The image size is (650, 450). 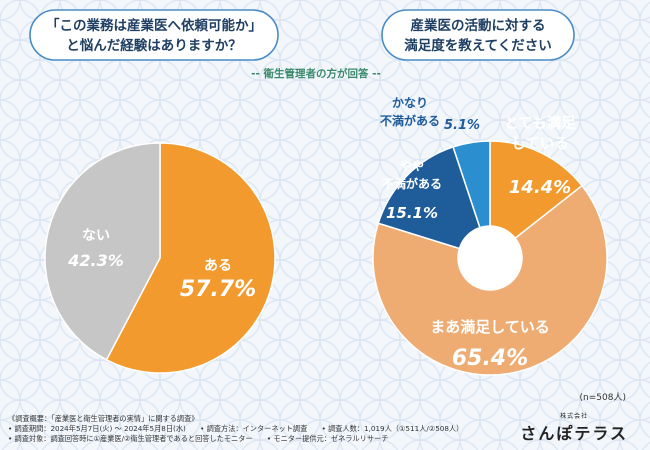 I want to click on donut-label-very-satisfied-line2: している, so click(x=540, y=144).